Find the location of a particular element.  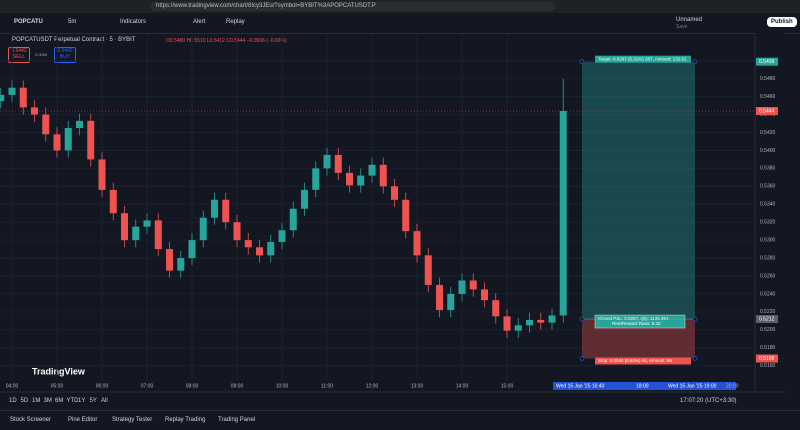

spread: 0.0000 is located at coordinates (41, 54).